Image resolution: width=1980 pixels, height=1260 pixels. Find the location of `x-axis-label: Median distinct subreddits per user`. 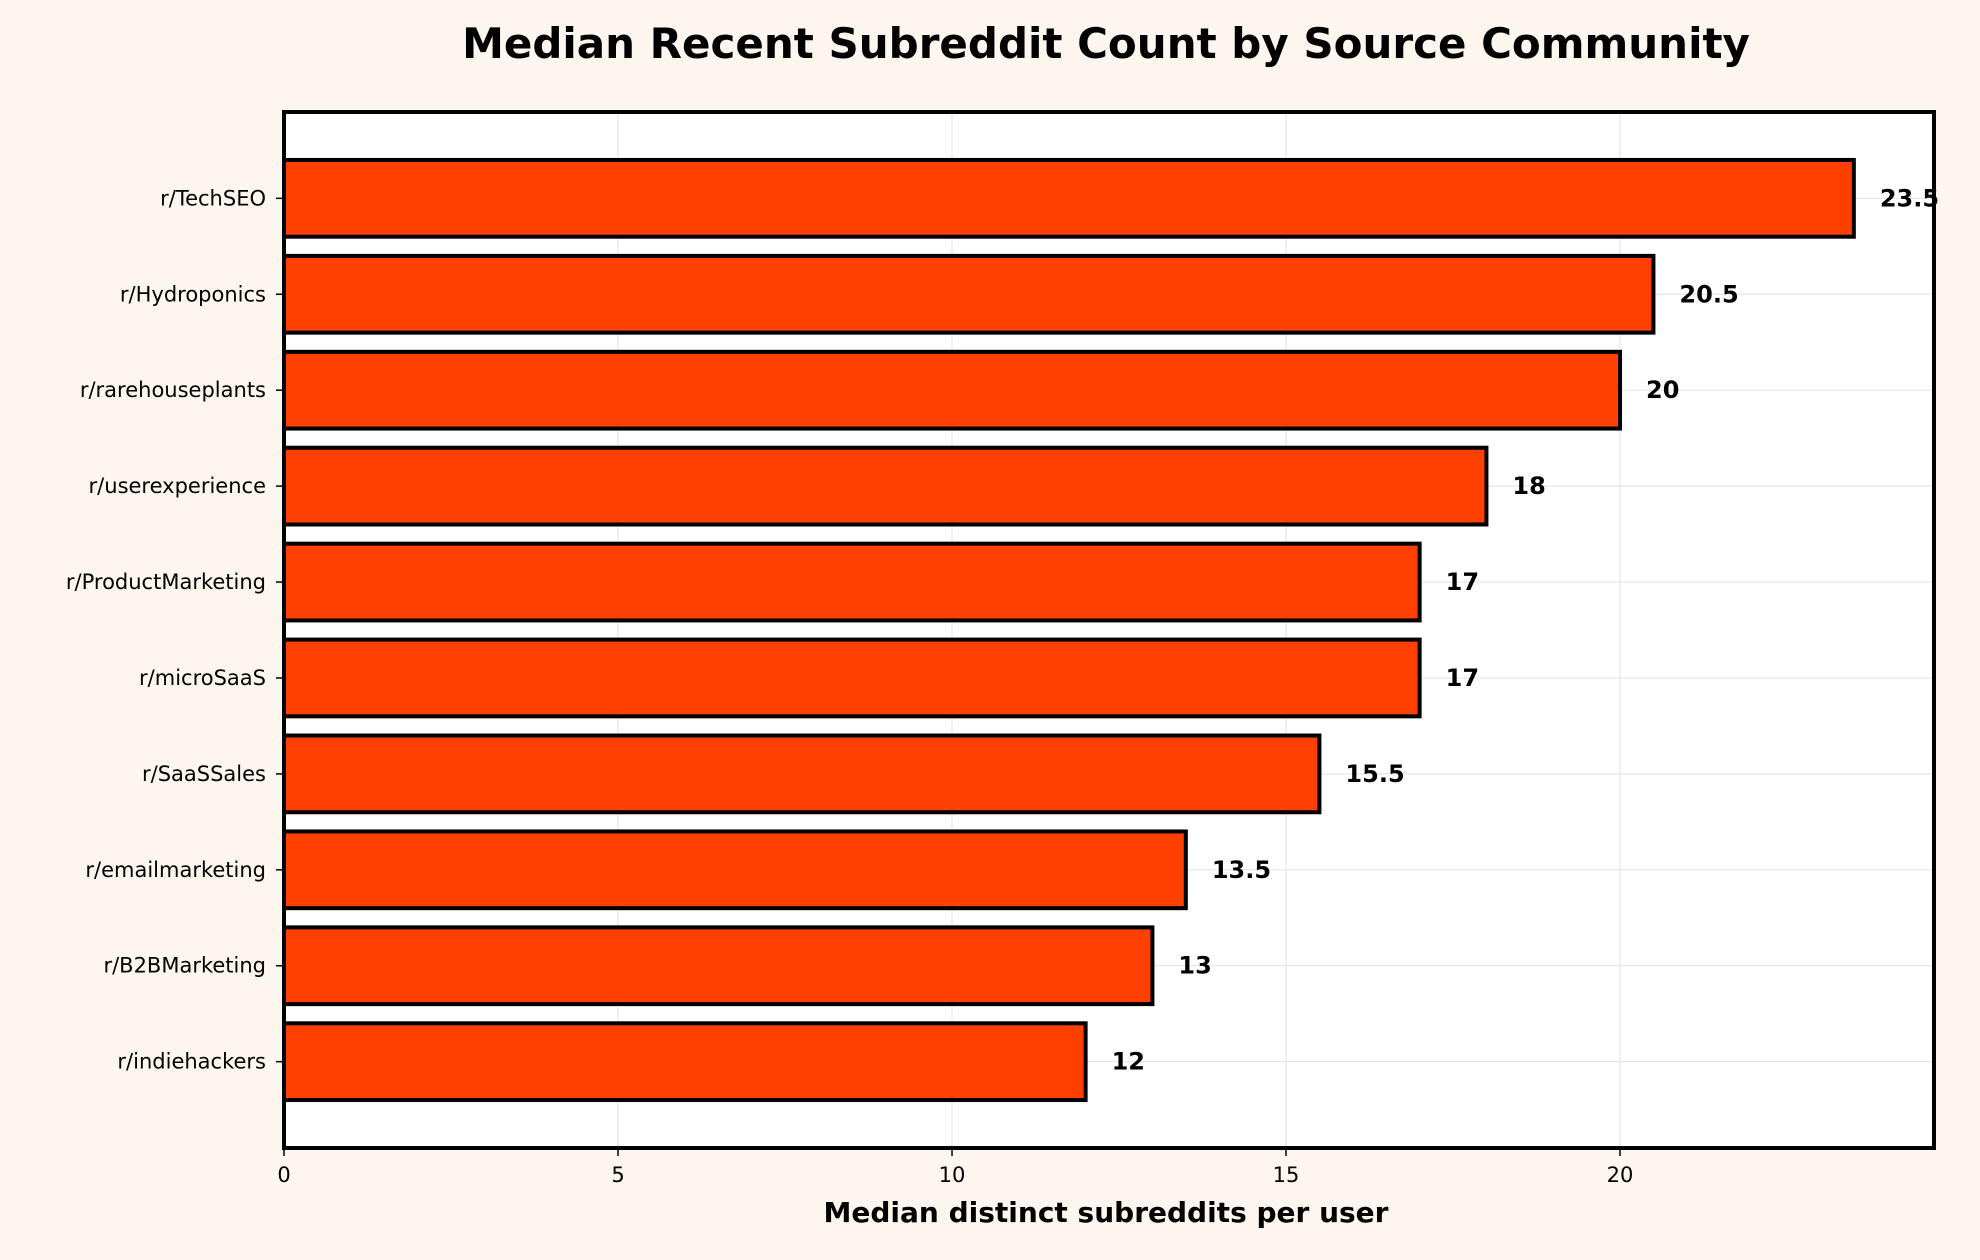

x-axis-label: Median distinct subreddits per user is located at coordinates (1106, 1212).